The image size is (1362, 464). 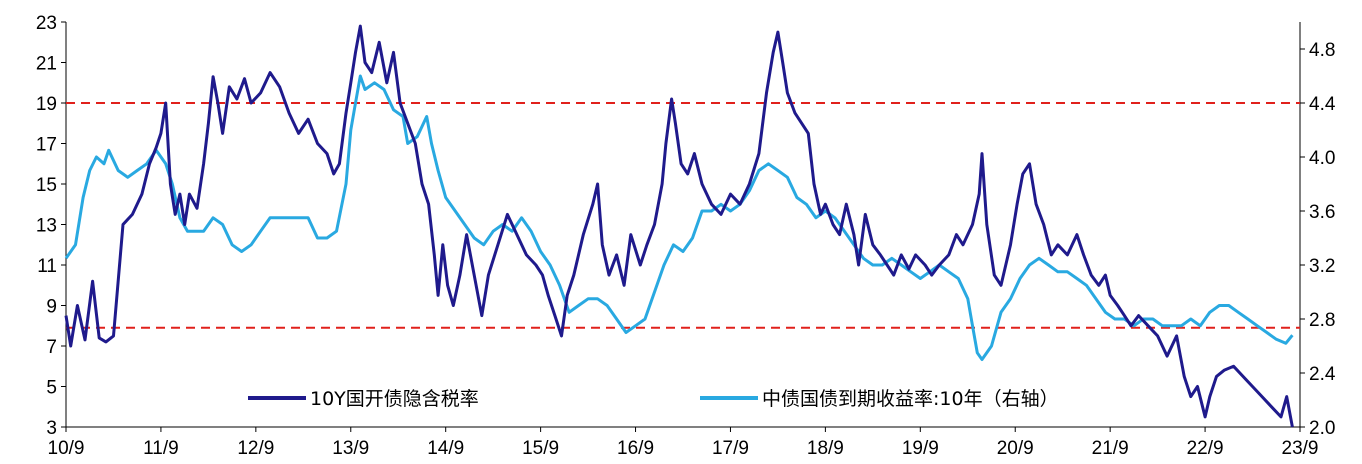 I want to click on x-tick-label: 20/9, so click(x=1015, y=448).